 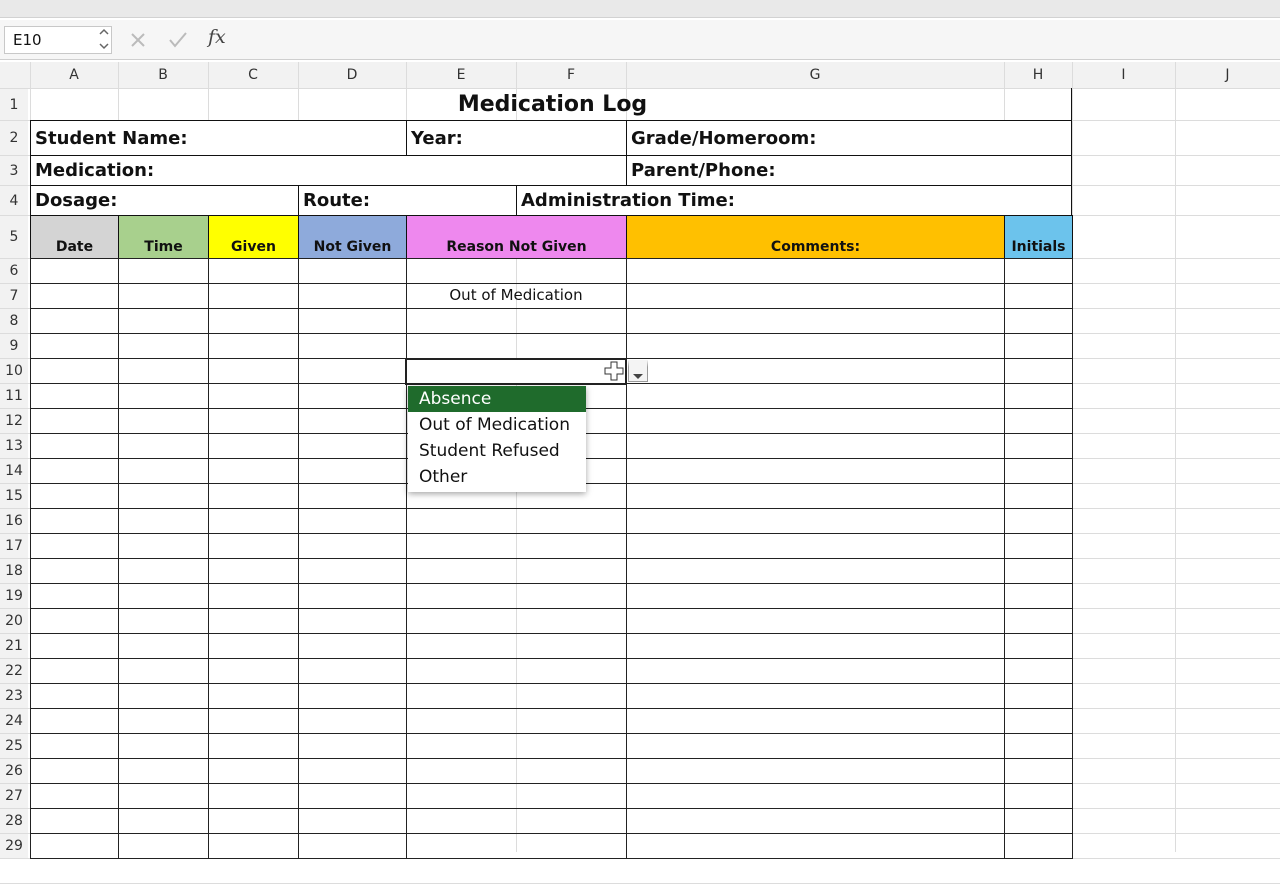 I want to click on row-header: 17, so click(x=14, y=546).